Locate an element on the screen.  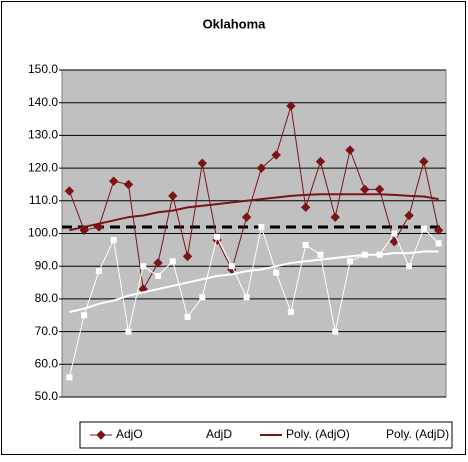
y-tick-label: 110.0 is located at coordinates (43, 200).